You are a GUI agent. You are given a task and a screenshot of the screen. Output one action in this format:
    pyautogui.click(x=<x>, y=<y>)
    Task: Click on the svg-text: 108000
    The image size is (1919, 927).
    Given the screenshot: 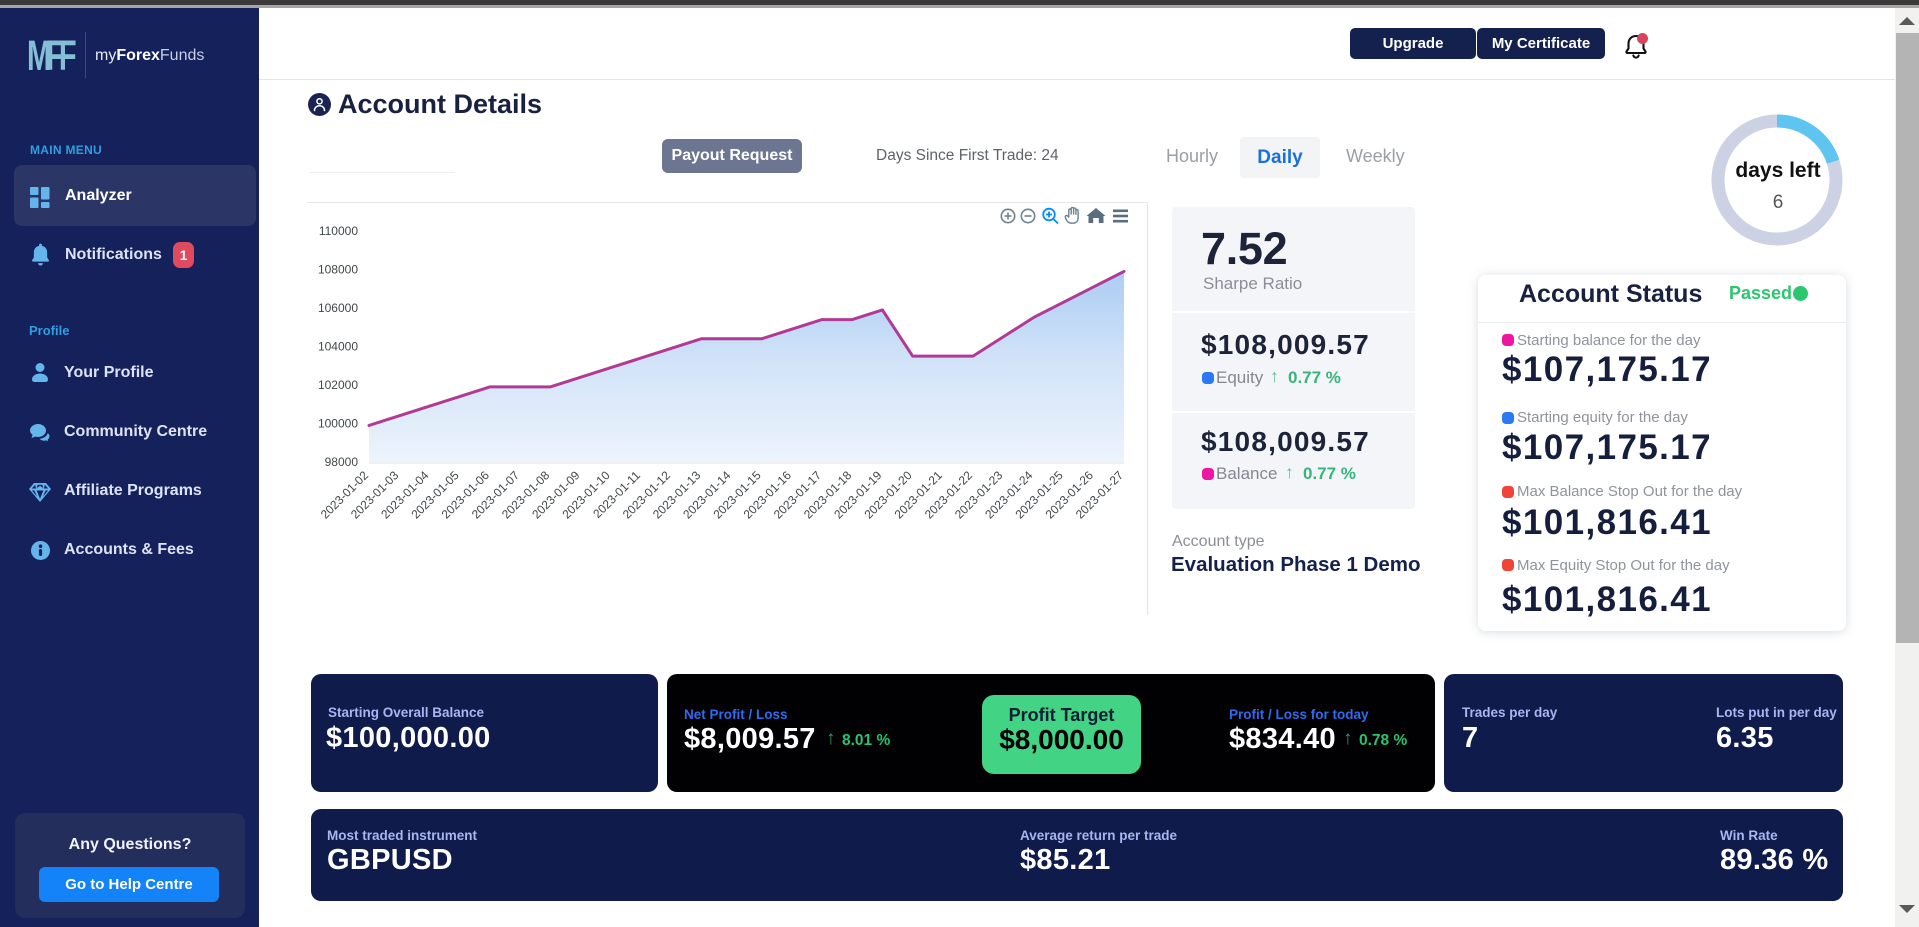 What is the action you would take?
    pyautogui.click(x=338, y=270)
    